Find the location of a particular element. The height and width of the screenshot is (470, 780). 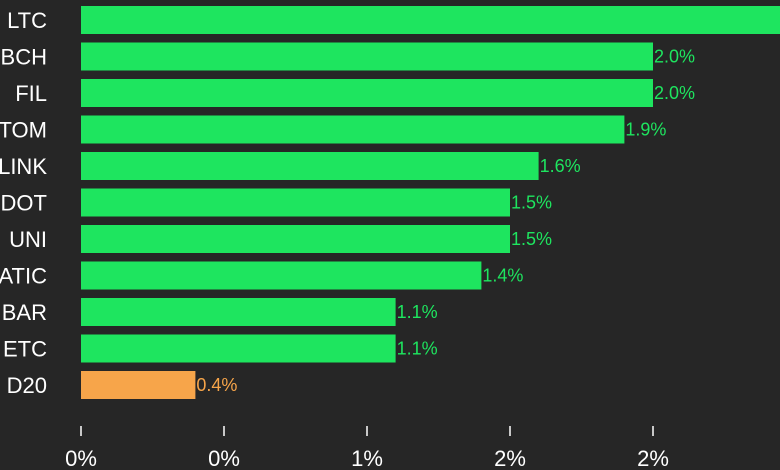

category-labels: LTC BCH FIL TOM LINK DOT UNI ATIC BAR ETC D20 is located at coordinates (23, 203).